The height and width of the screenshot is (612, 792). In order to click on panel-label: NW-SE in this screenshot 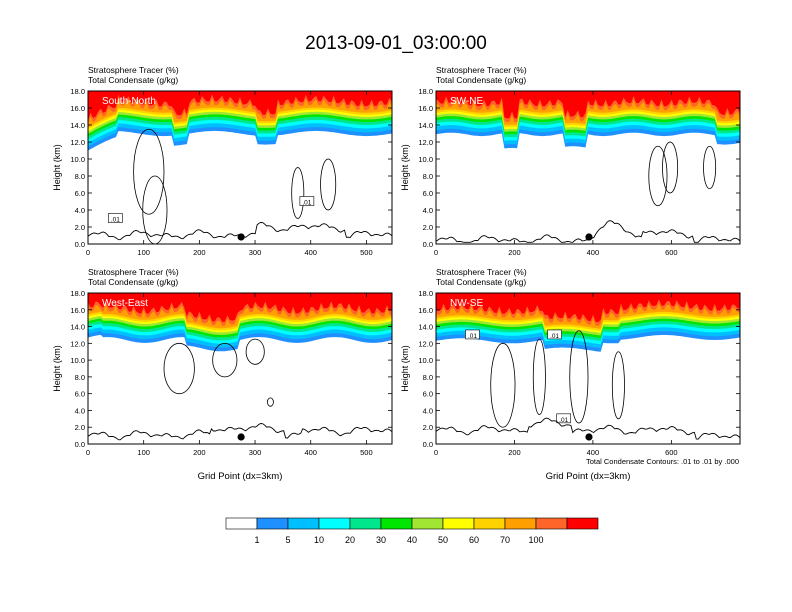, I will do `click(466, 303)`.